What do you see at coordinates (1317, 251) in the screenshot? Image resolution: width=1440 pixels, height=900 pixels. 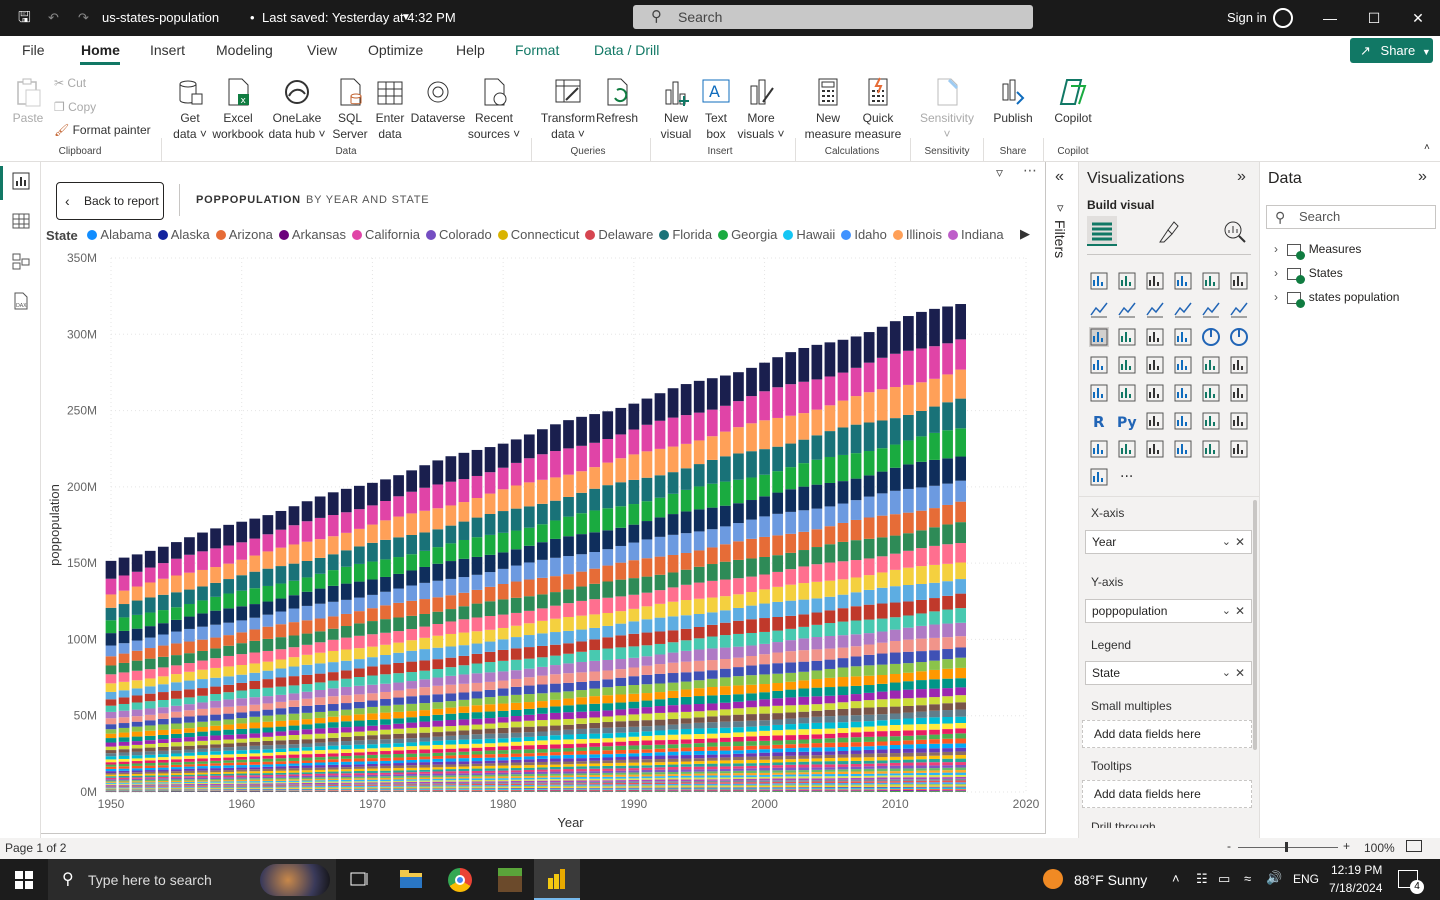 I see `table-measures: › Measures` at bounding box center [1317, 251].